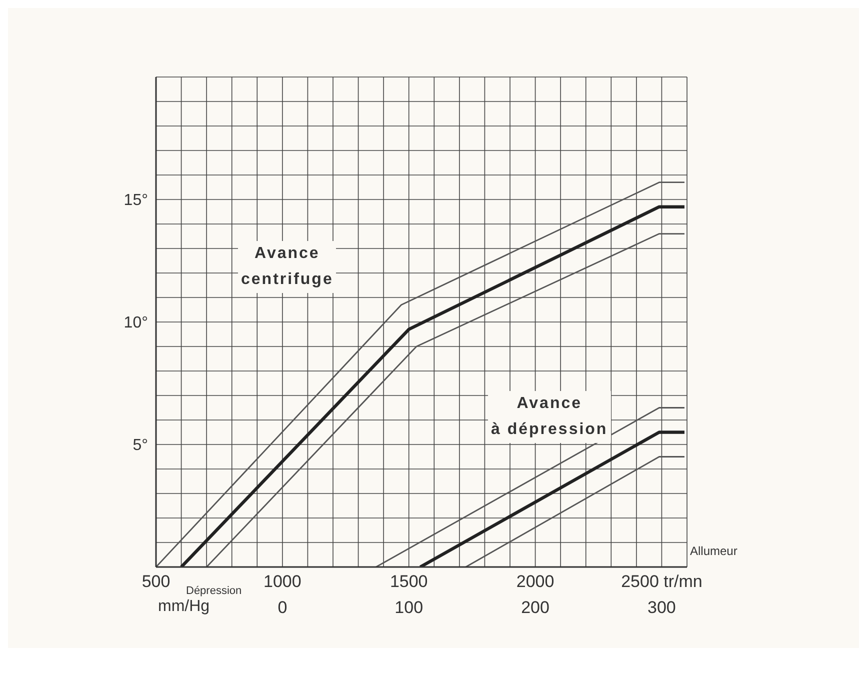 This screenshot has height=676, width=867. What do you see at coordinates (549, 417) in the screenshot?
I see `annotation: Avance à dépression` at bounding box center [549, 417].